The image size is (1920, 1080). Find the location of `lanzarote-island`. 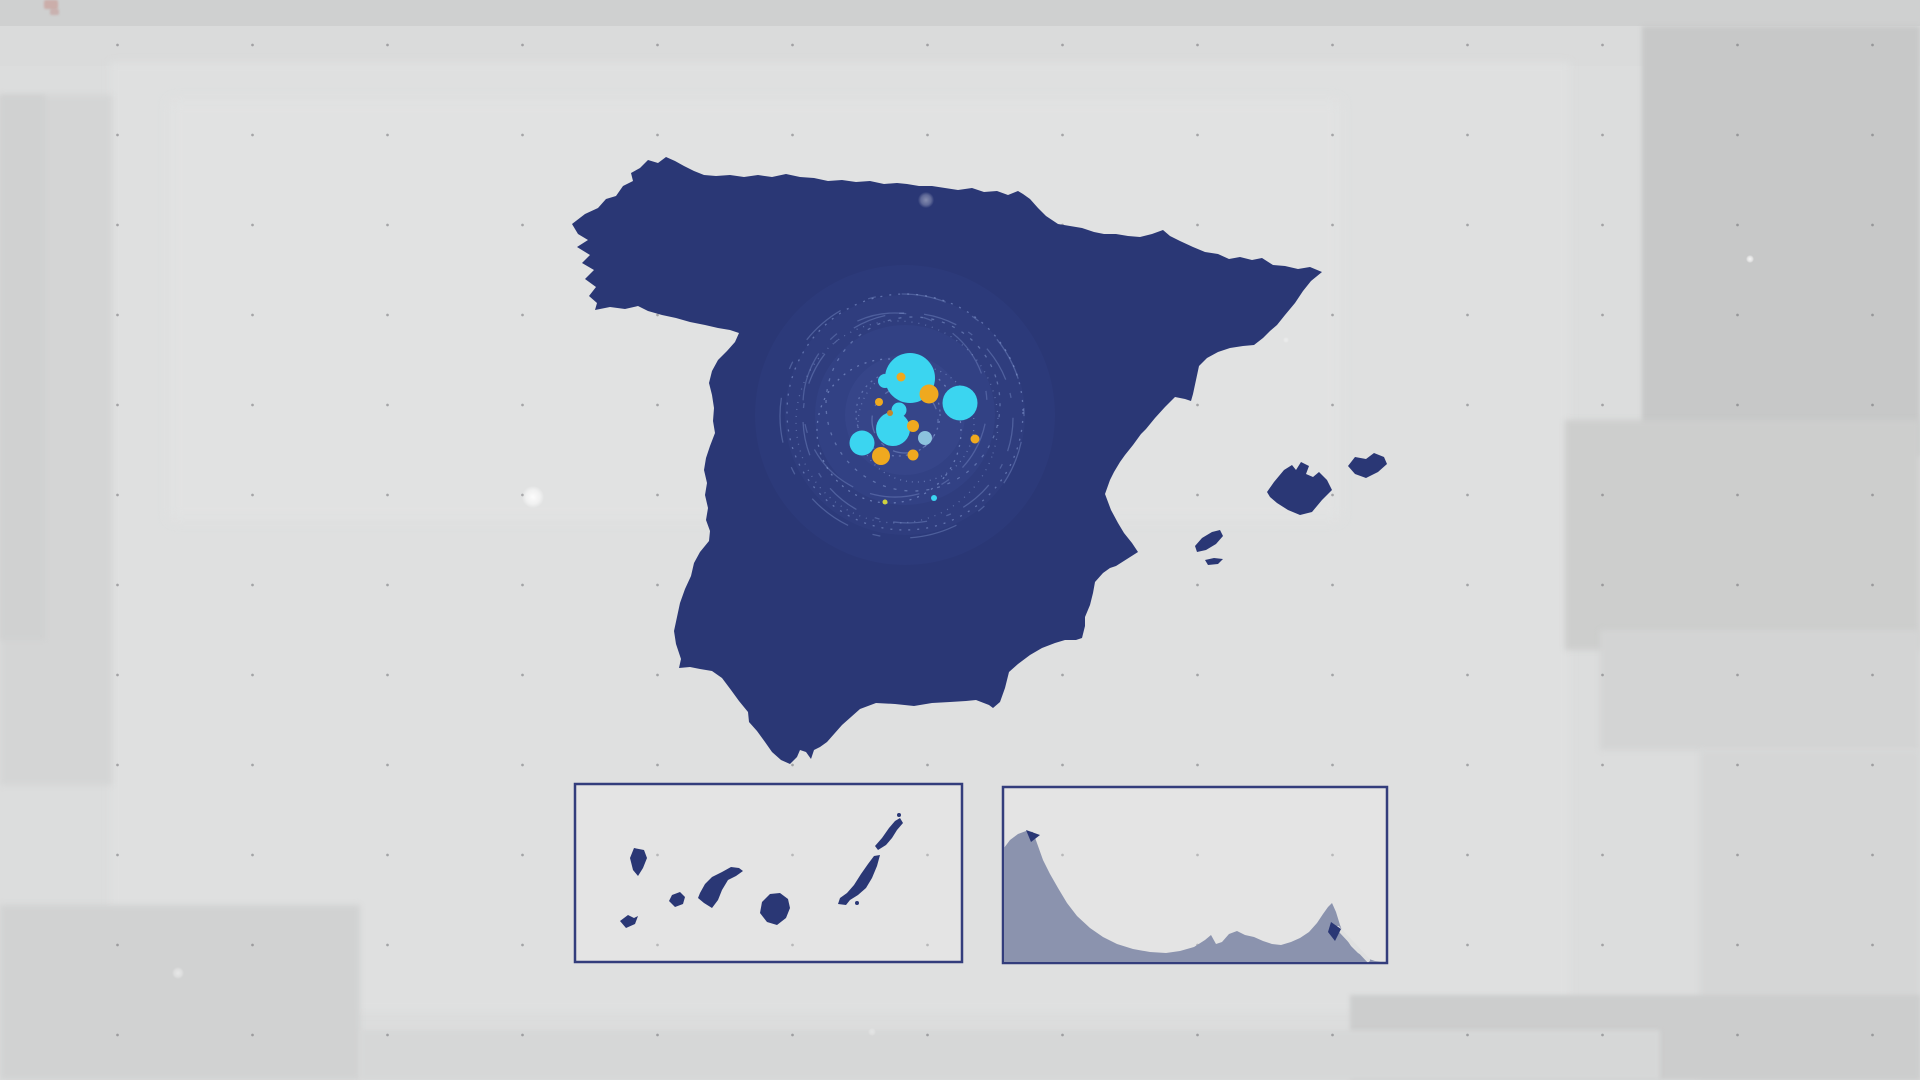

lanzarote-island is located at coordinates (889, 834).